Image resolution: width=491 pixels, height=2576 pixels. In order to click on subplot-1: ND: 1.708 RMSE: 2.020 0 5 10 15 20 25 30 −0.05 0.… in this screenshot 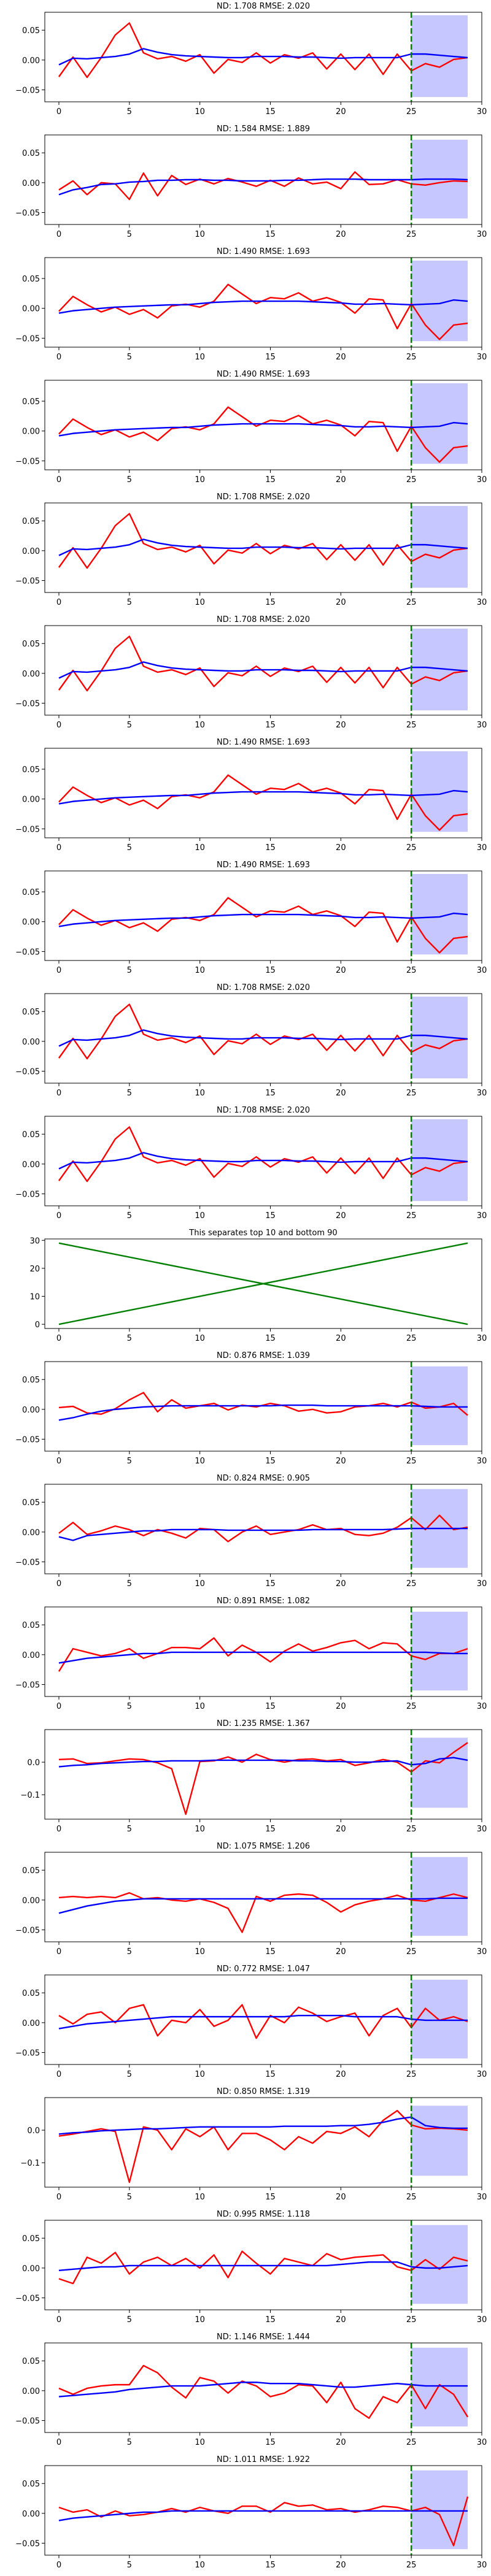, I will do `click(251, 59)`.